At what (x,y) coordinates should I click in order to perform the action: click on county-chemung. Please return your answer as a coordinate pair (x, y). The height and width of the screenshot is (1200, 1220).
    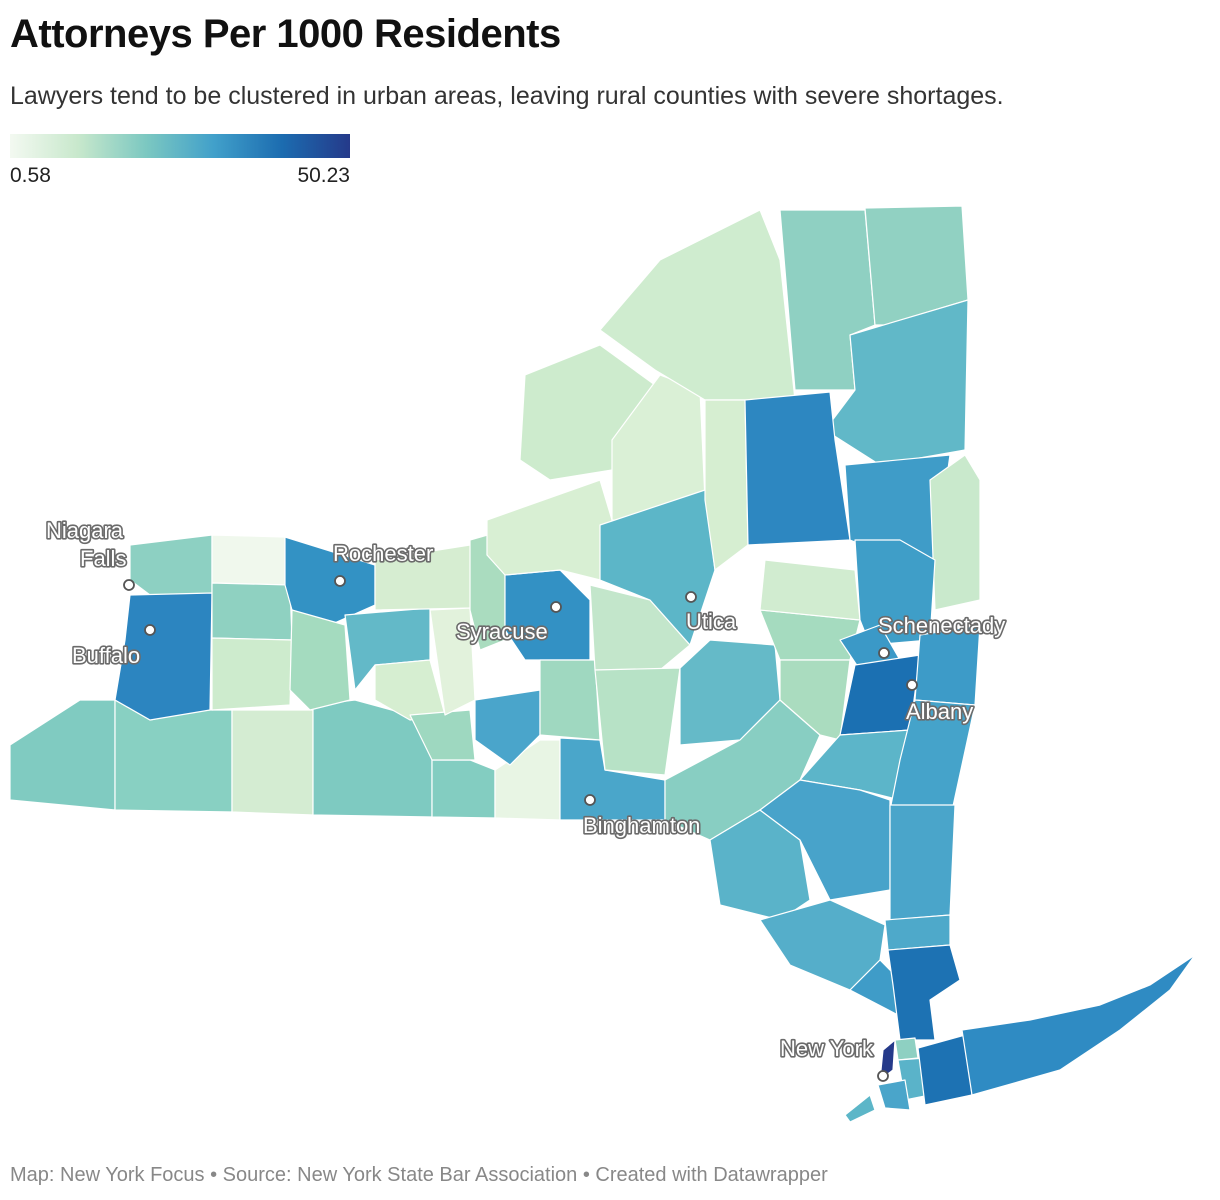
    Looking at the image, I should click on (463, 789).